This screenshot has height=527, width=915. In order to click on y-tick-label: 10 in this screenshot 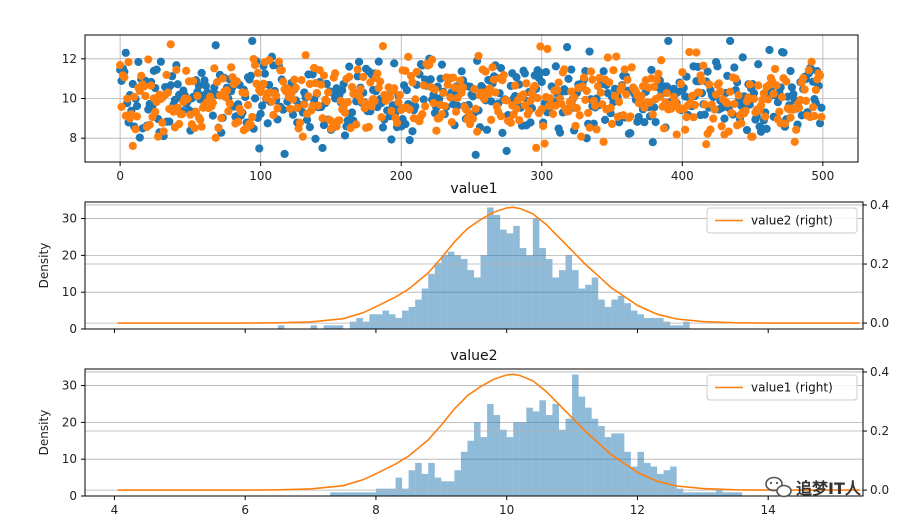, I will do `click(69, 292)`.